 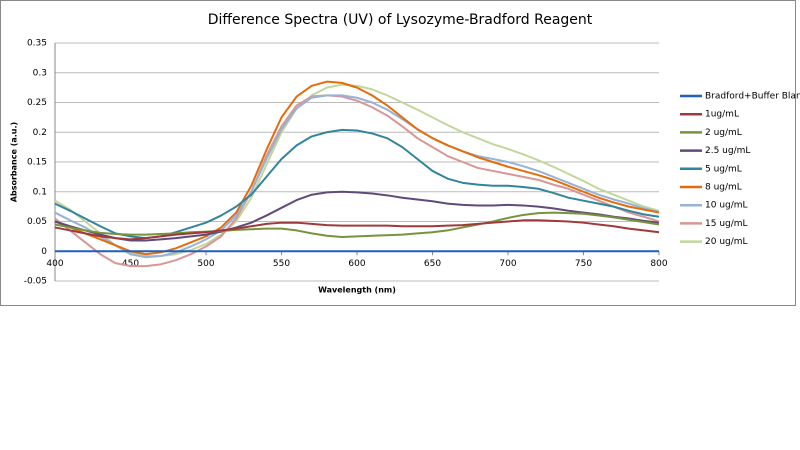 What do you see at coordinates (432, 264) in the screenshot?
I see `x-tick-label: 650` at bounding box center [432, 264].